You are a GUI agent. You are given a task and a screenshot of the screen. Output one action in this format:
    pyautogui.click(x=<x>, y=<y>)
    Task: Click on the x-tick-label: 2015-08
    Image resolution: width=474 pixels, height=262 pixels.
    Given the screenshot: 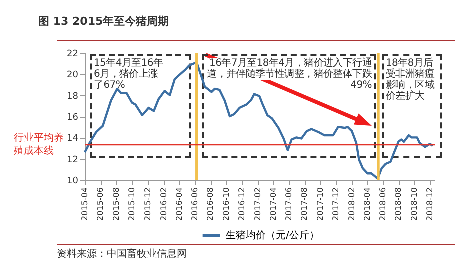 What is the action you would take?
    pyautogui.click(x=116, y=204)
    